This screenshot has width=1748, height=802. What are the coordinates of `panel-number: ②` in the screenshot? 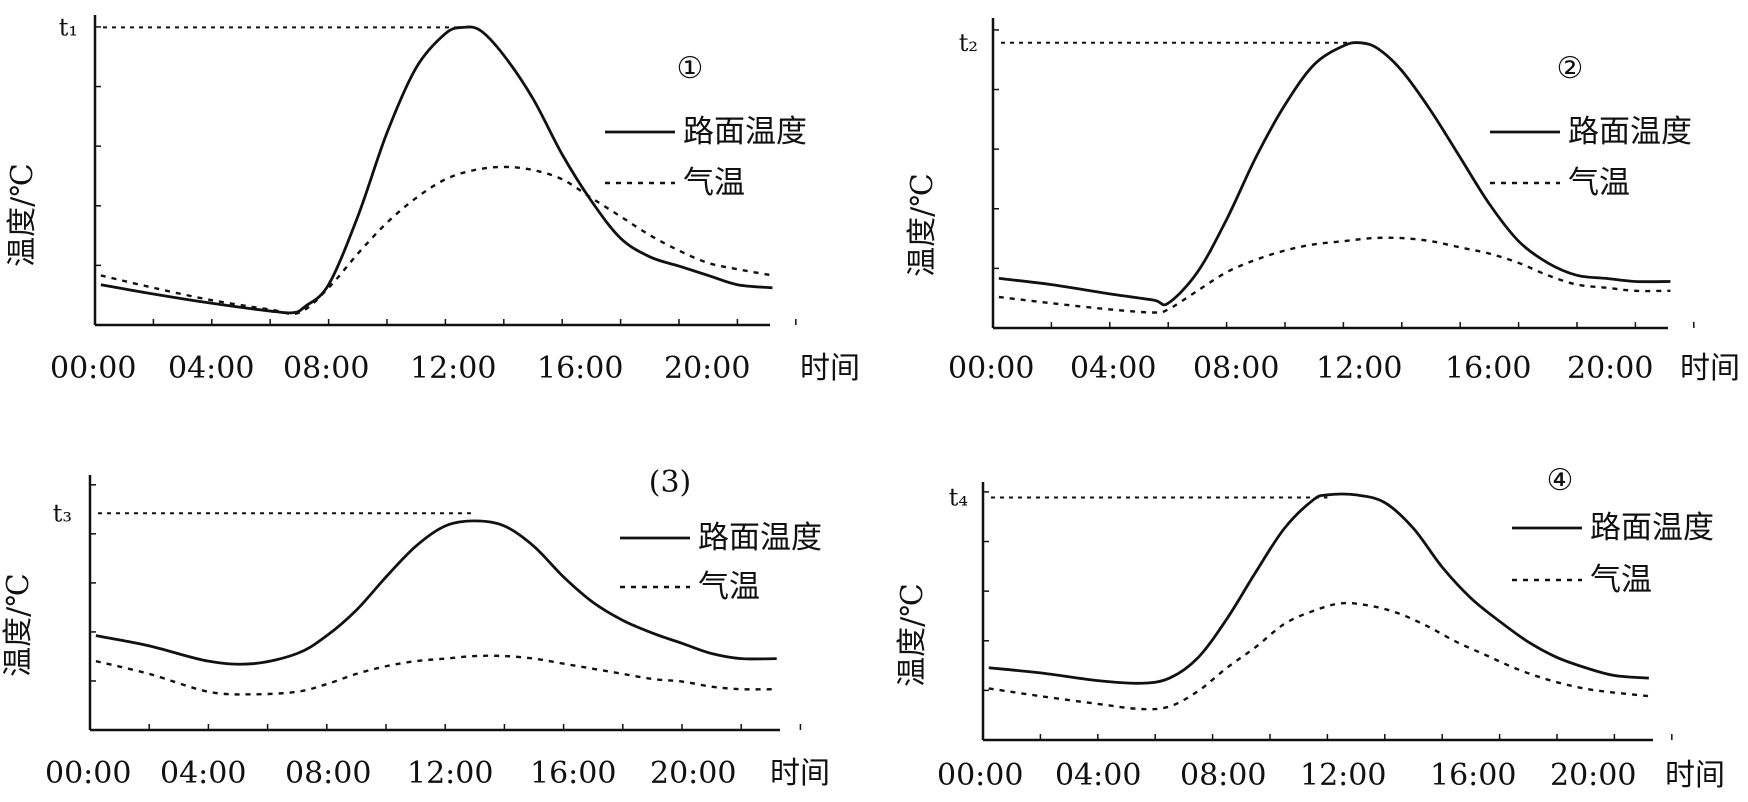 It's located at (1570, 68).